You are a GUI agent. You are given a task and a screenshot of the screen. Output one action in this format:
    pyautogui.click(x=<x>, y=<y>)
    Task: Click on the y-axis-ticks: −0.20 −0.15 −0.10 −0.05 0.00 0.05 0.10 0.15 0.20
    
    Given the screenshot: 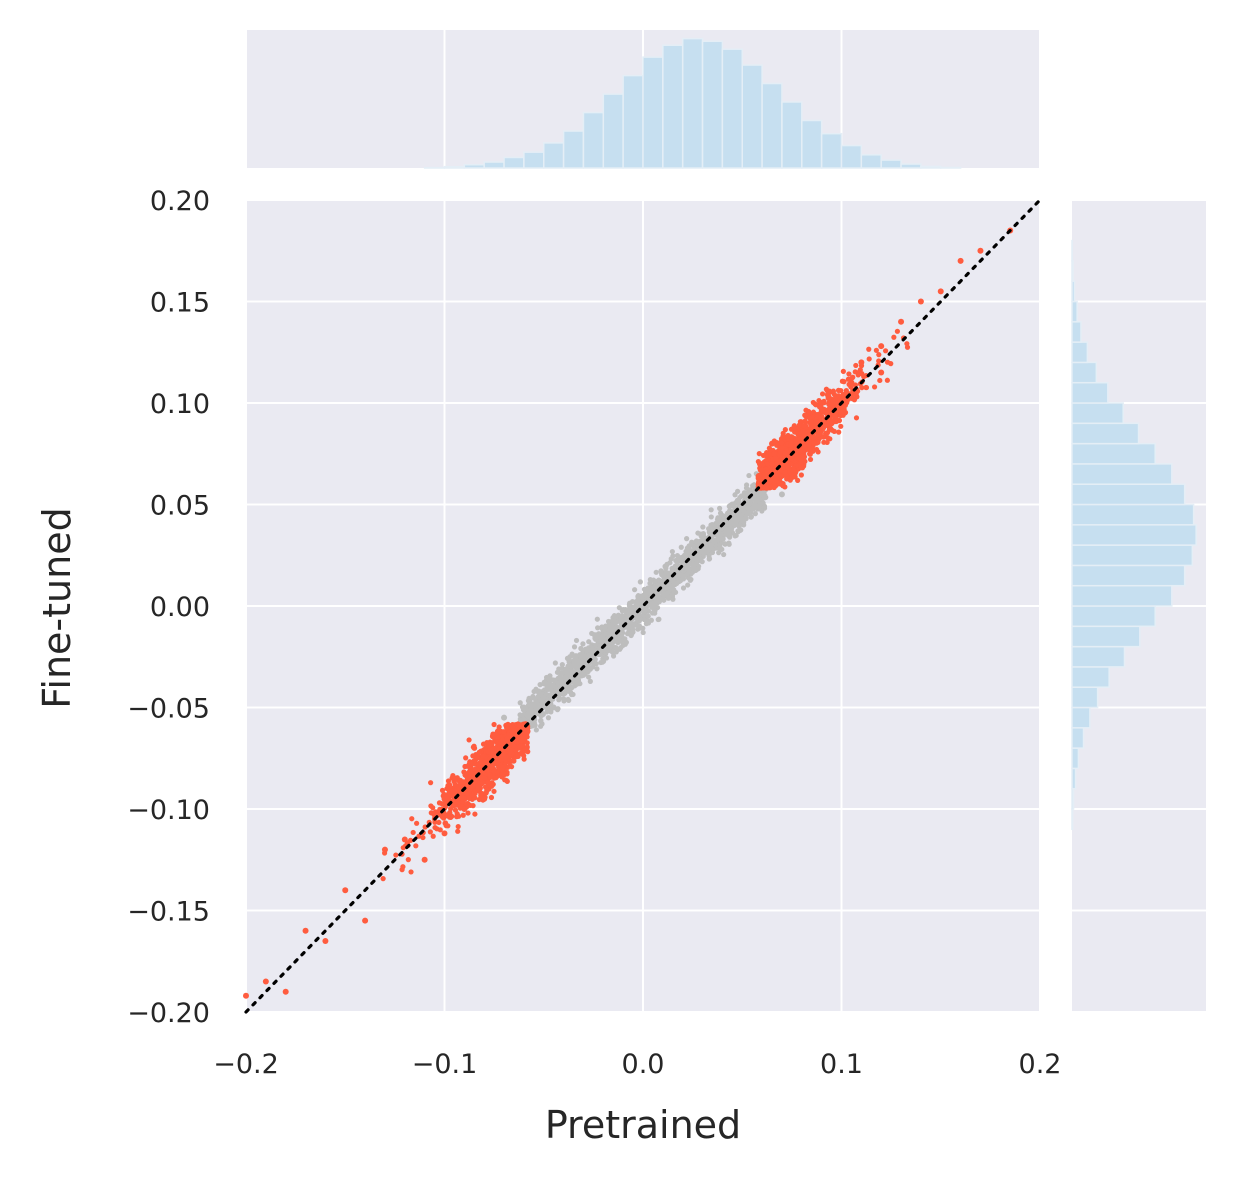 What is the action you would take?
    pyautogui.click(x=168, y=607)
    